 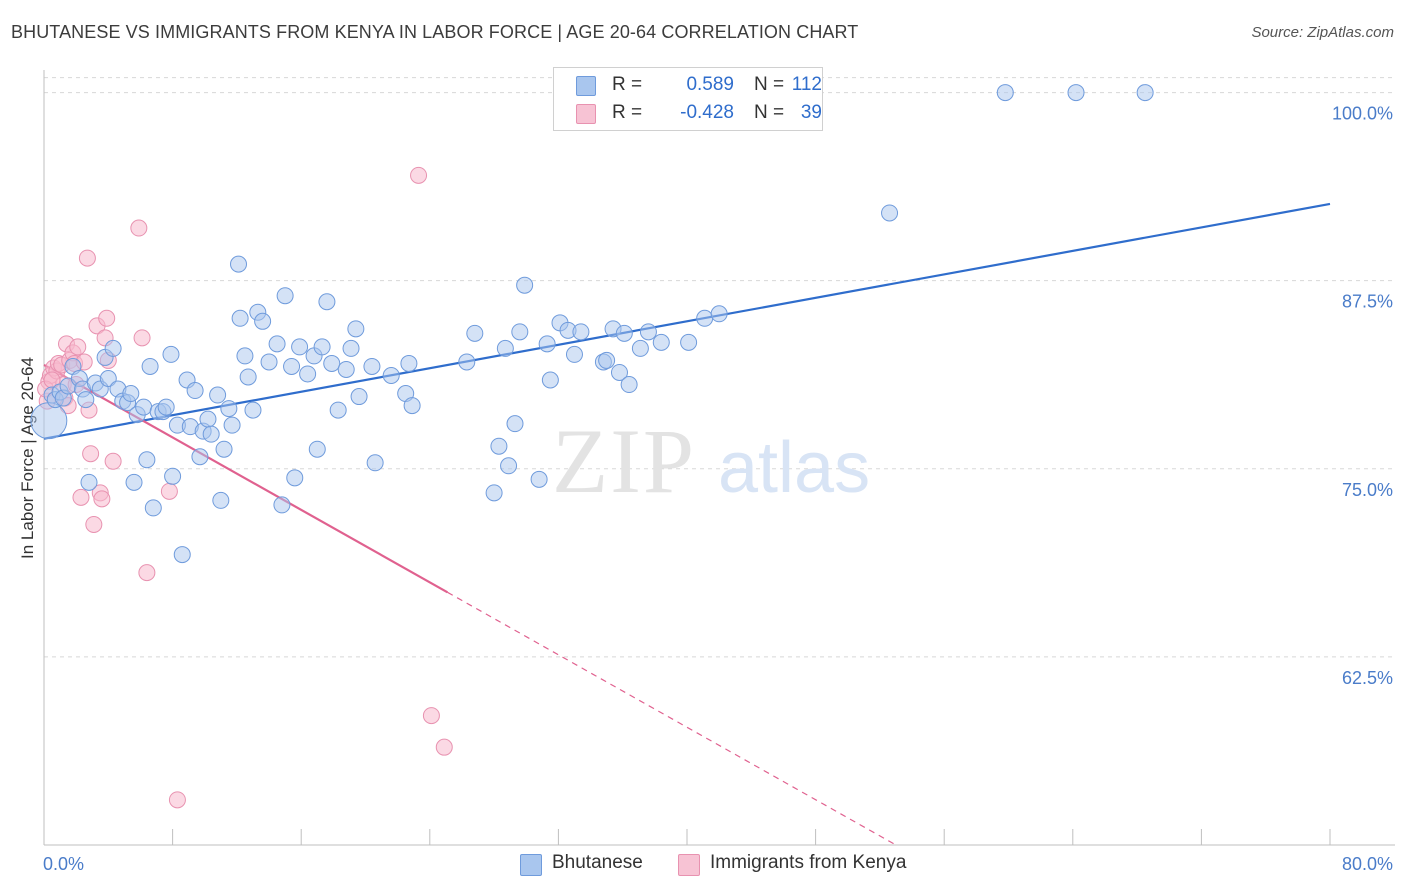 I want to click on legend-label-kenya: Immigrants from Kenya, so click(x=808, y=862).